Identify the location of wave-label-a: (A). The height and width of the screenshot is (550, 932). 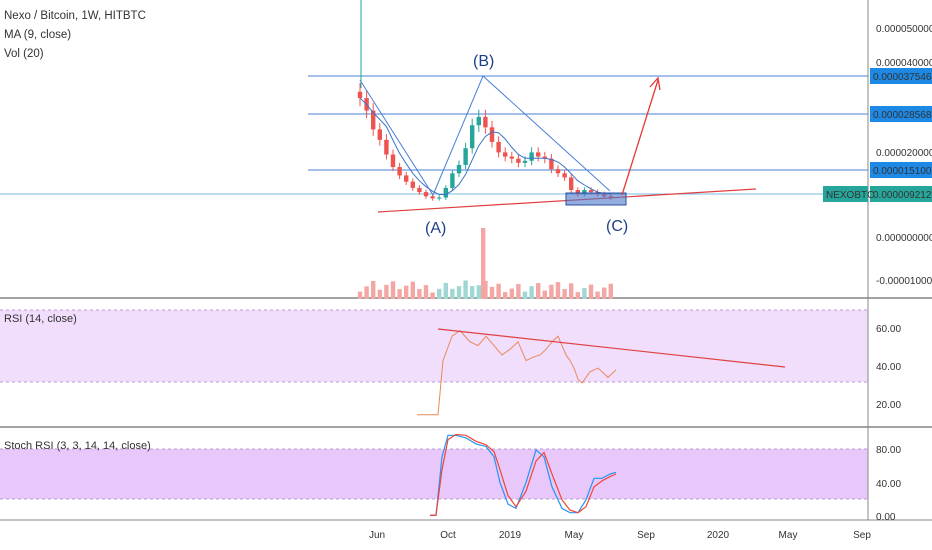
(435, 228).